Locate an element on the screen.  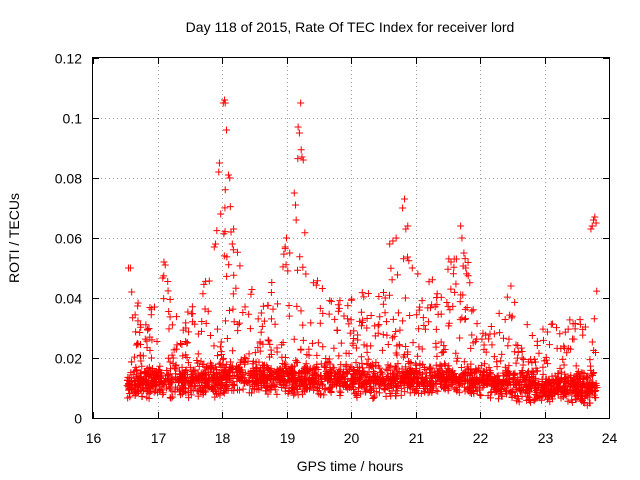
x-tick-label: 20 is located at coordinates (352, 438).